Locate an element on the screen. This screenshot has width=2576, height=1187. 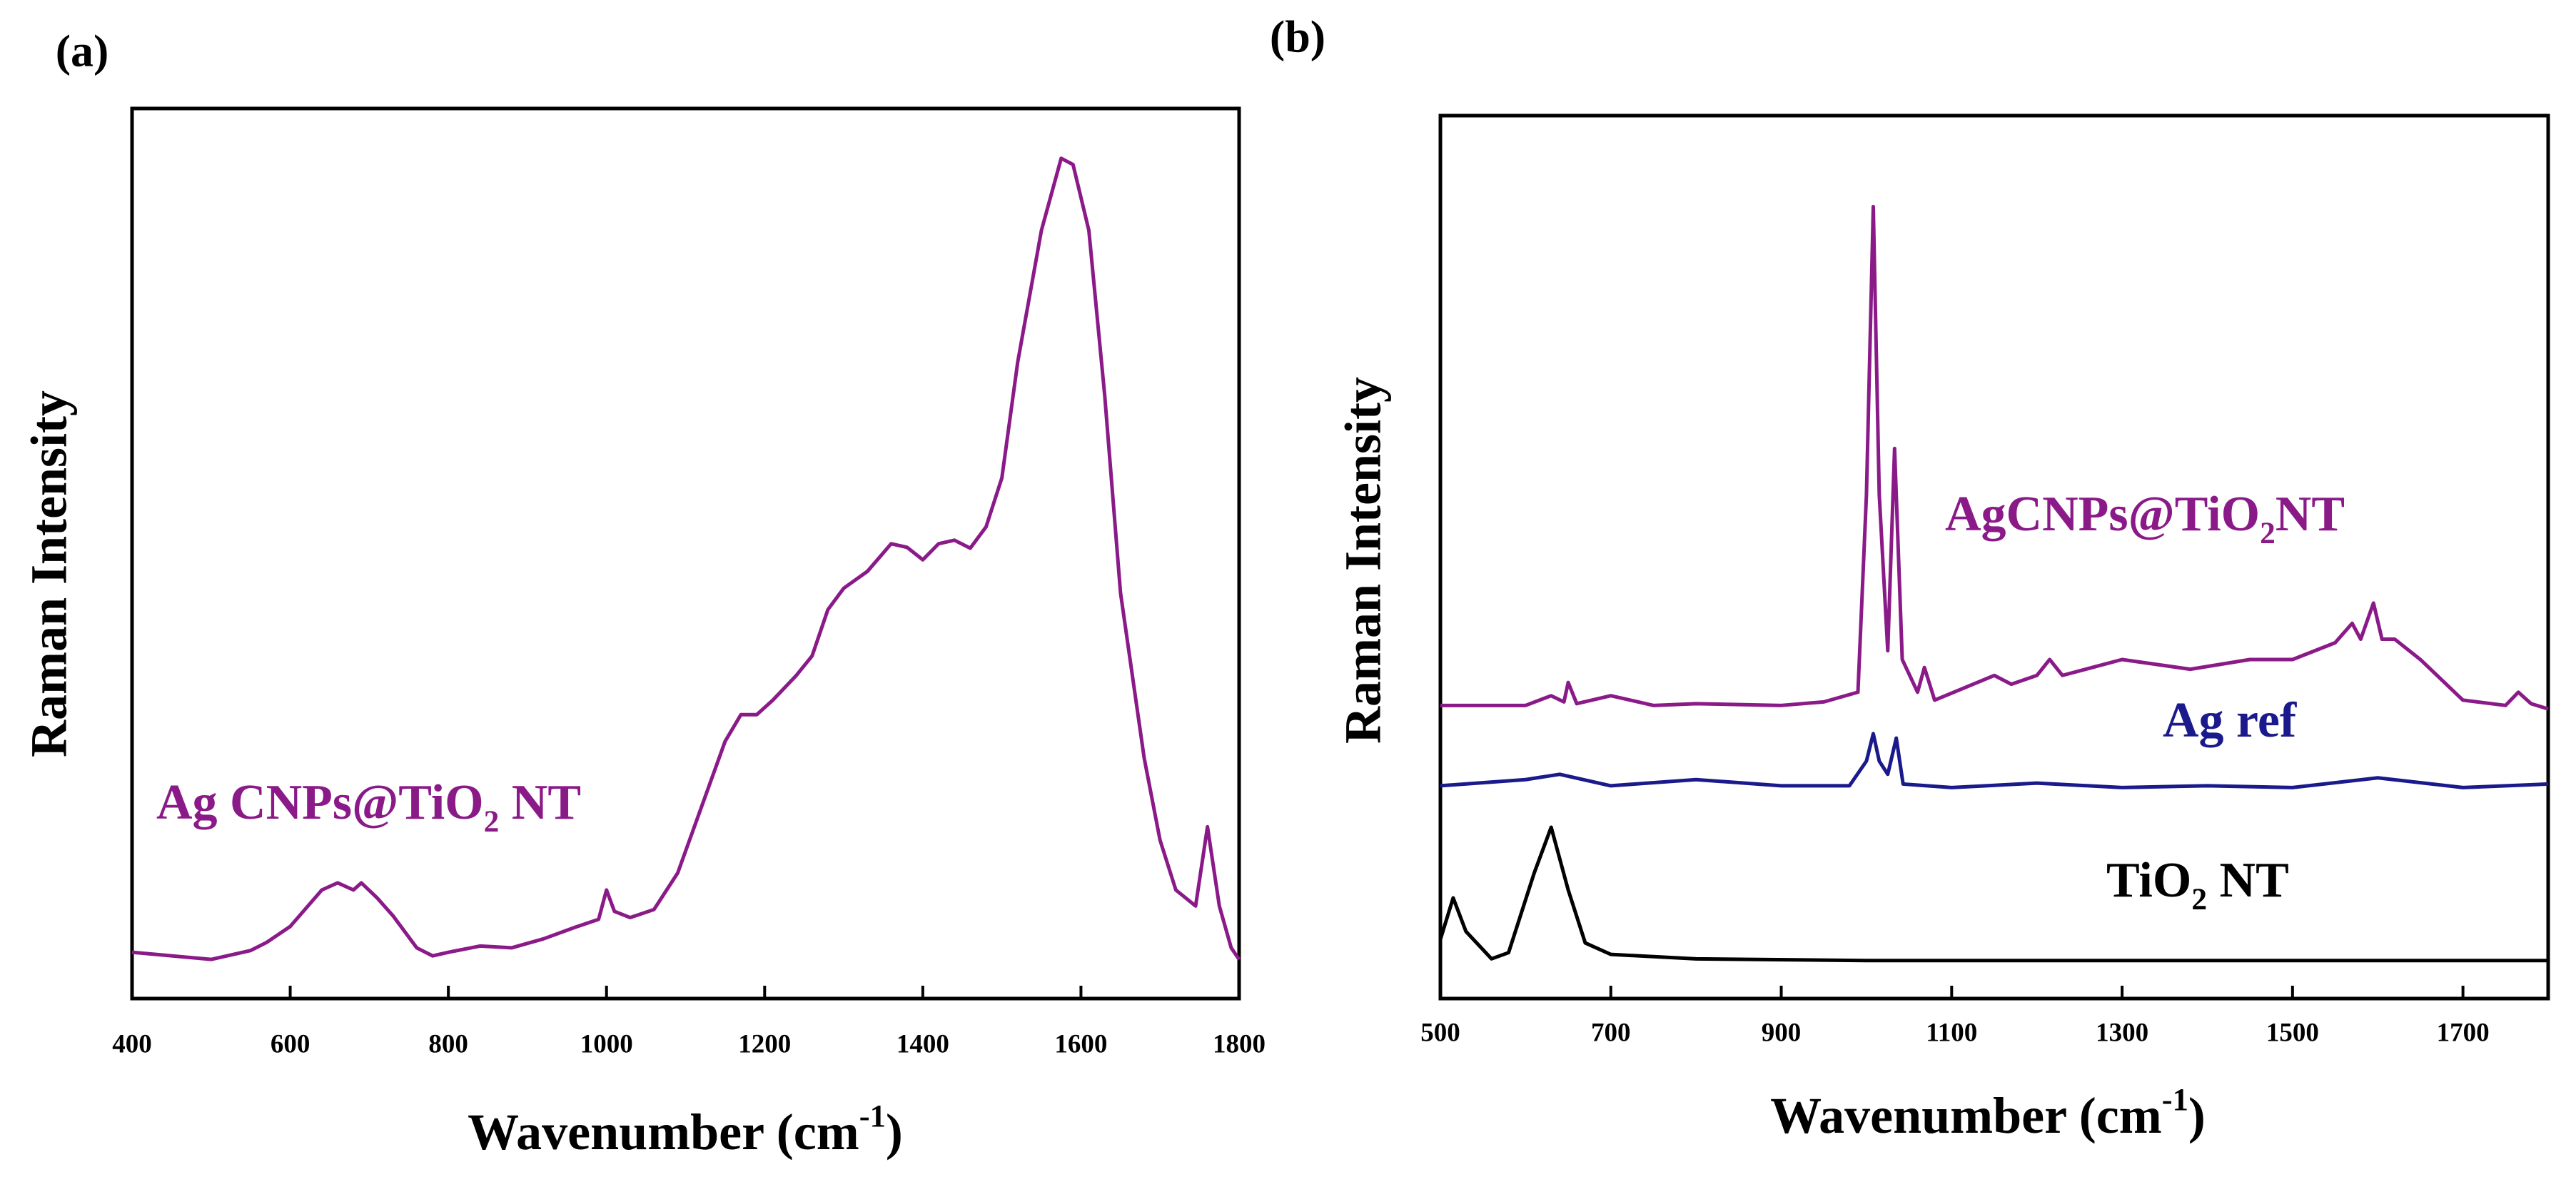
text-part: Ag ref is located at coordinates (2230, 720).